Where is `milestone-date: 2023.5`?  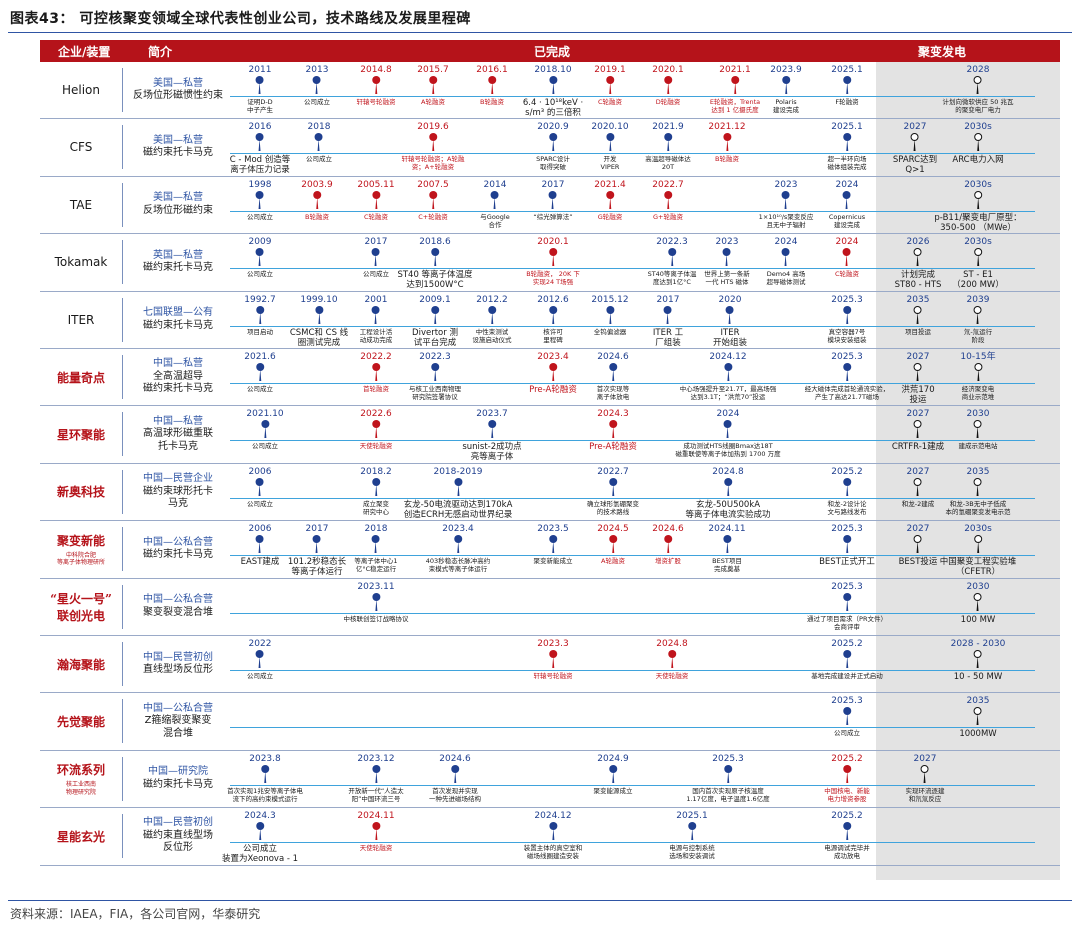
milestone-date: 2023.5 is located at coordinates (553, 529).